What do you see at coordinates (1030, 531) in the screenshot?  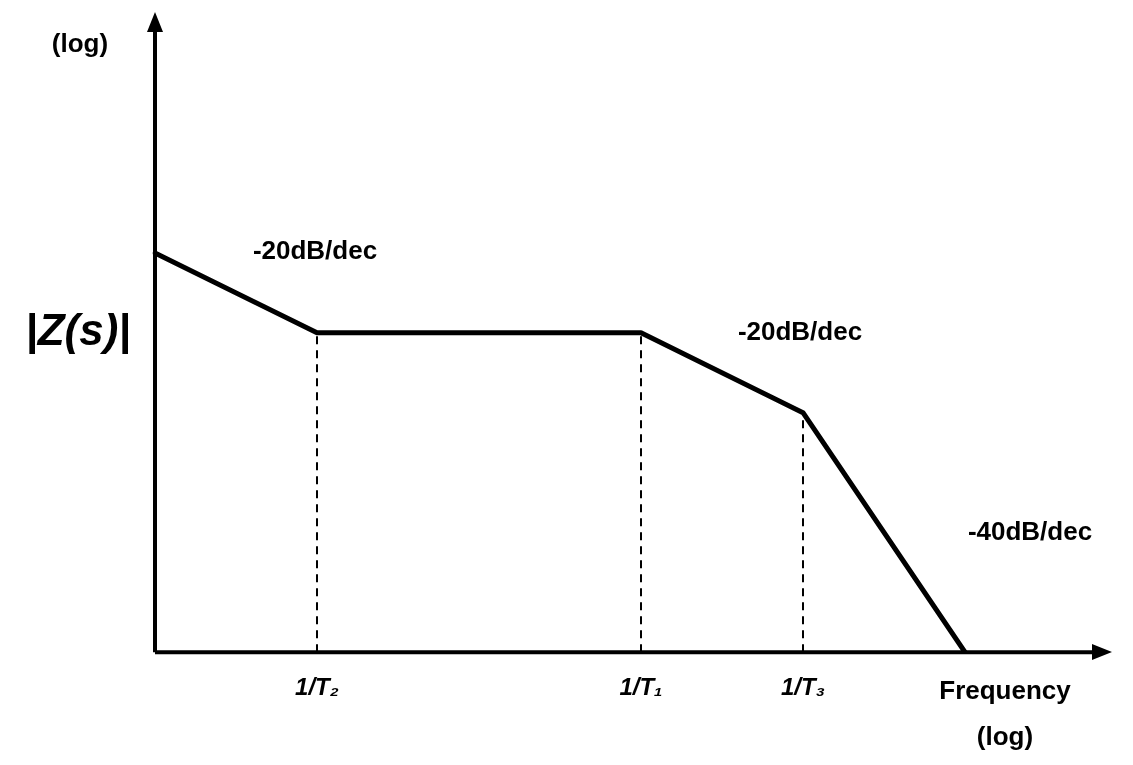 I see `annotation: -40dB/dec` at bounding box center [1030, 531].